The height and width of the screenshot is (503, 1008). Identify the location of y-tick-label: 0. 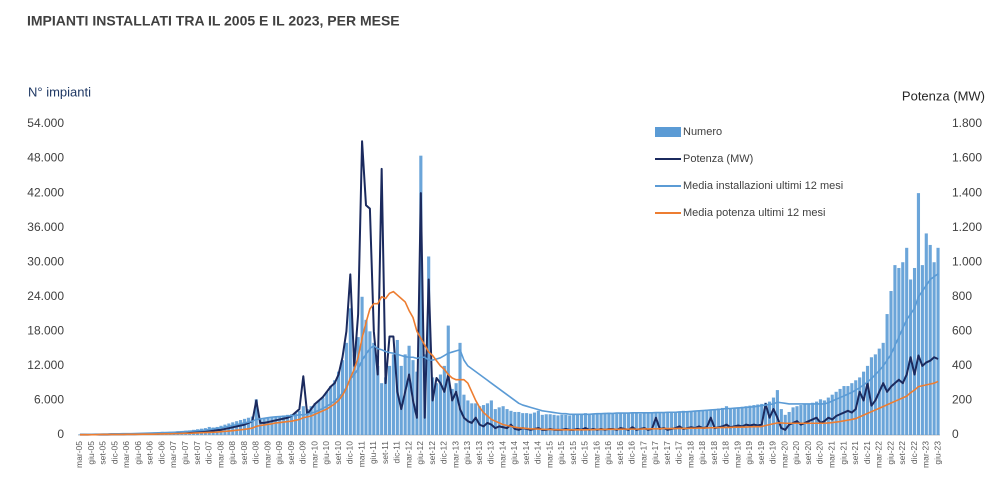
(60, 434).